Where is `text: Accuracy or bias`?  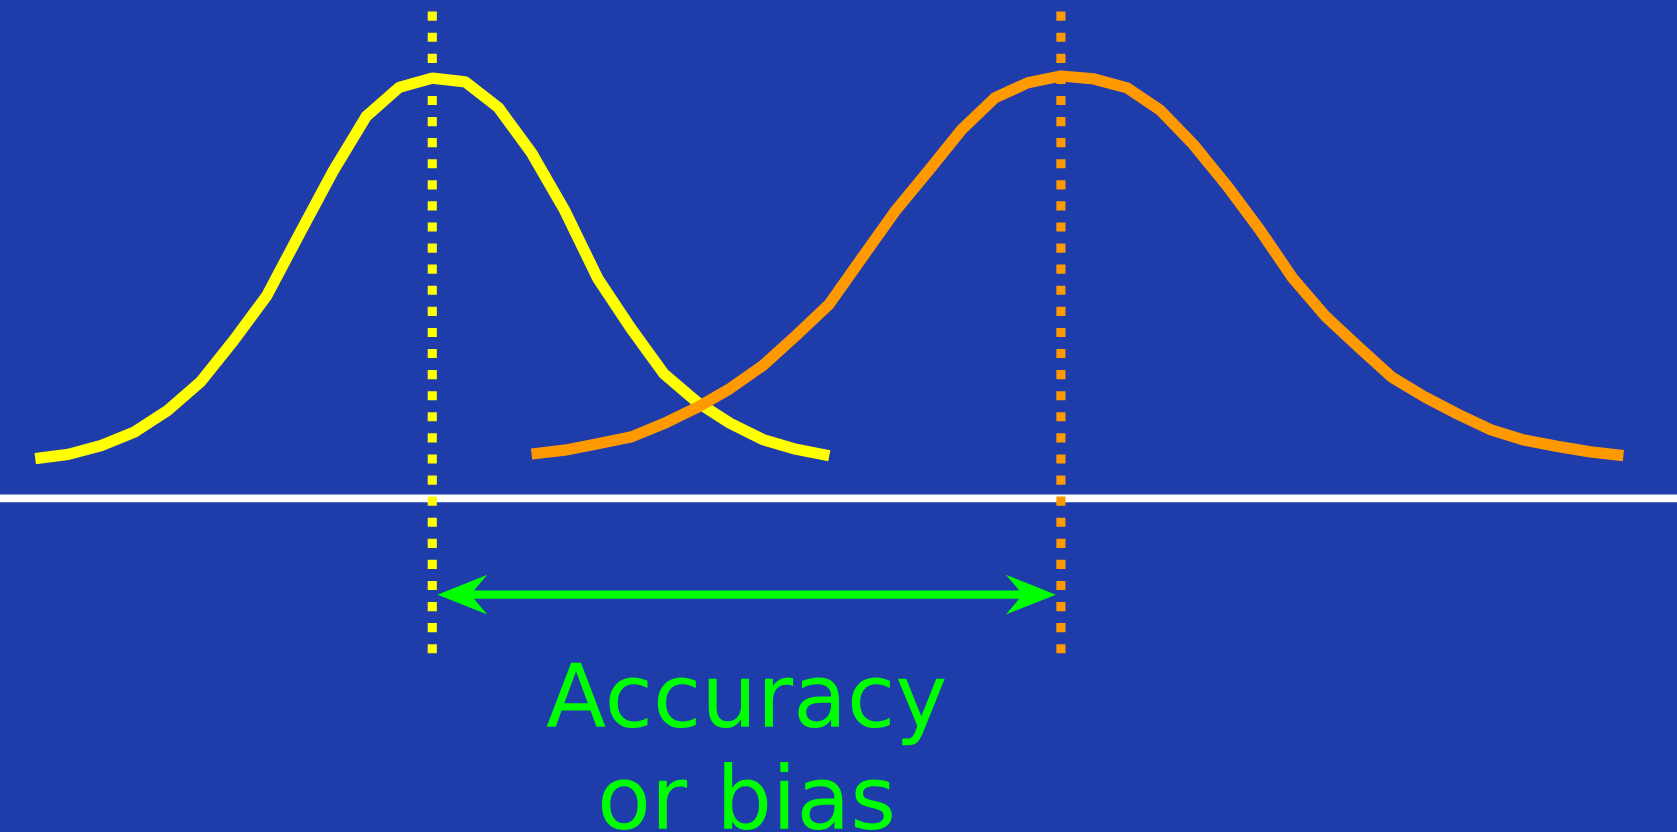
text: Accuracy or bias is located at coordinates (745, 746).